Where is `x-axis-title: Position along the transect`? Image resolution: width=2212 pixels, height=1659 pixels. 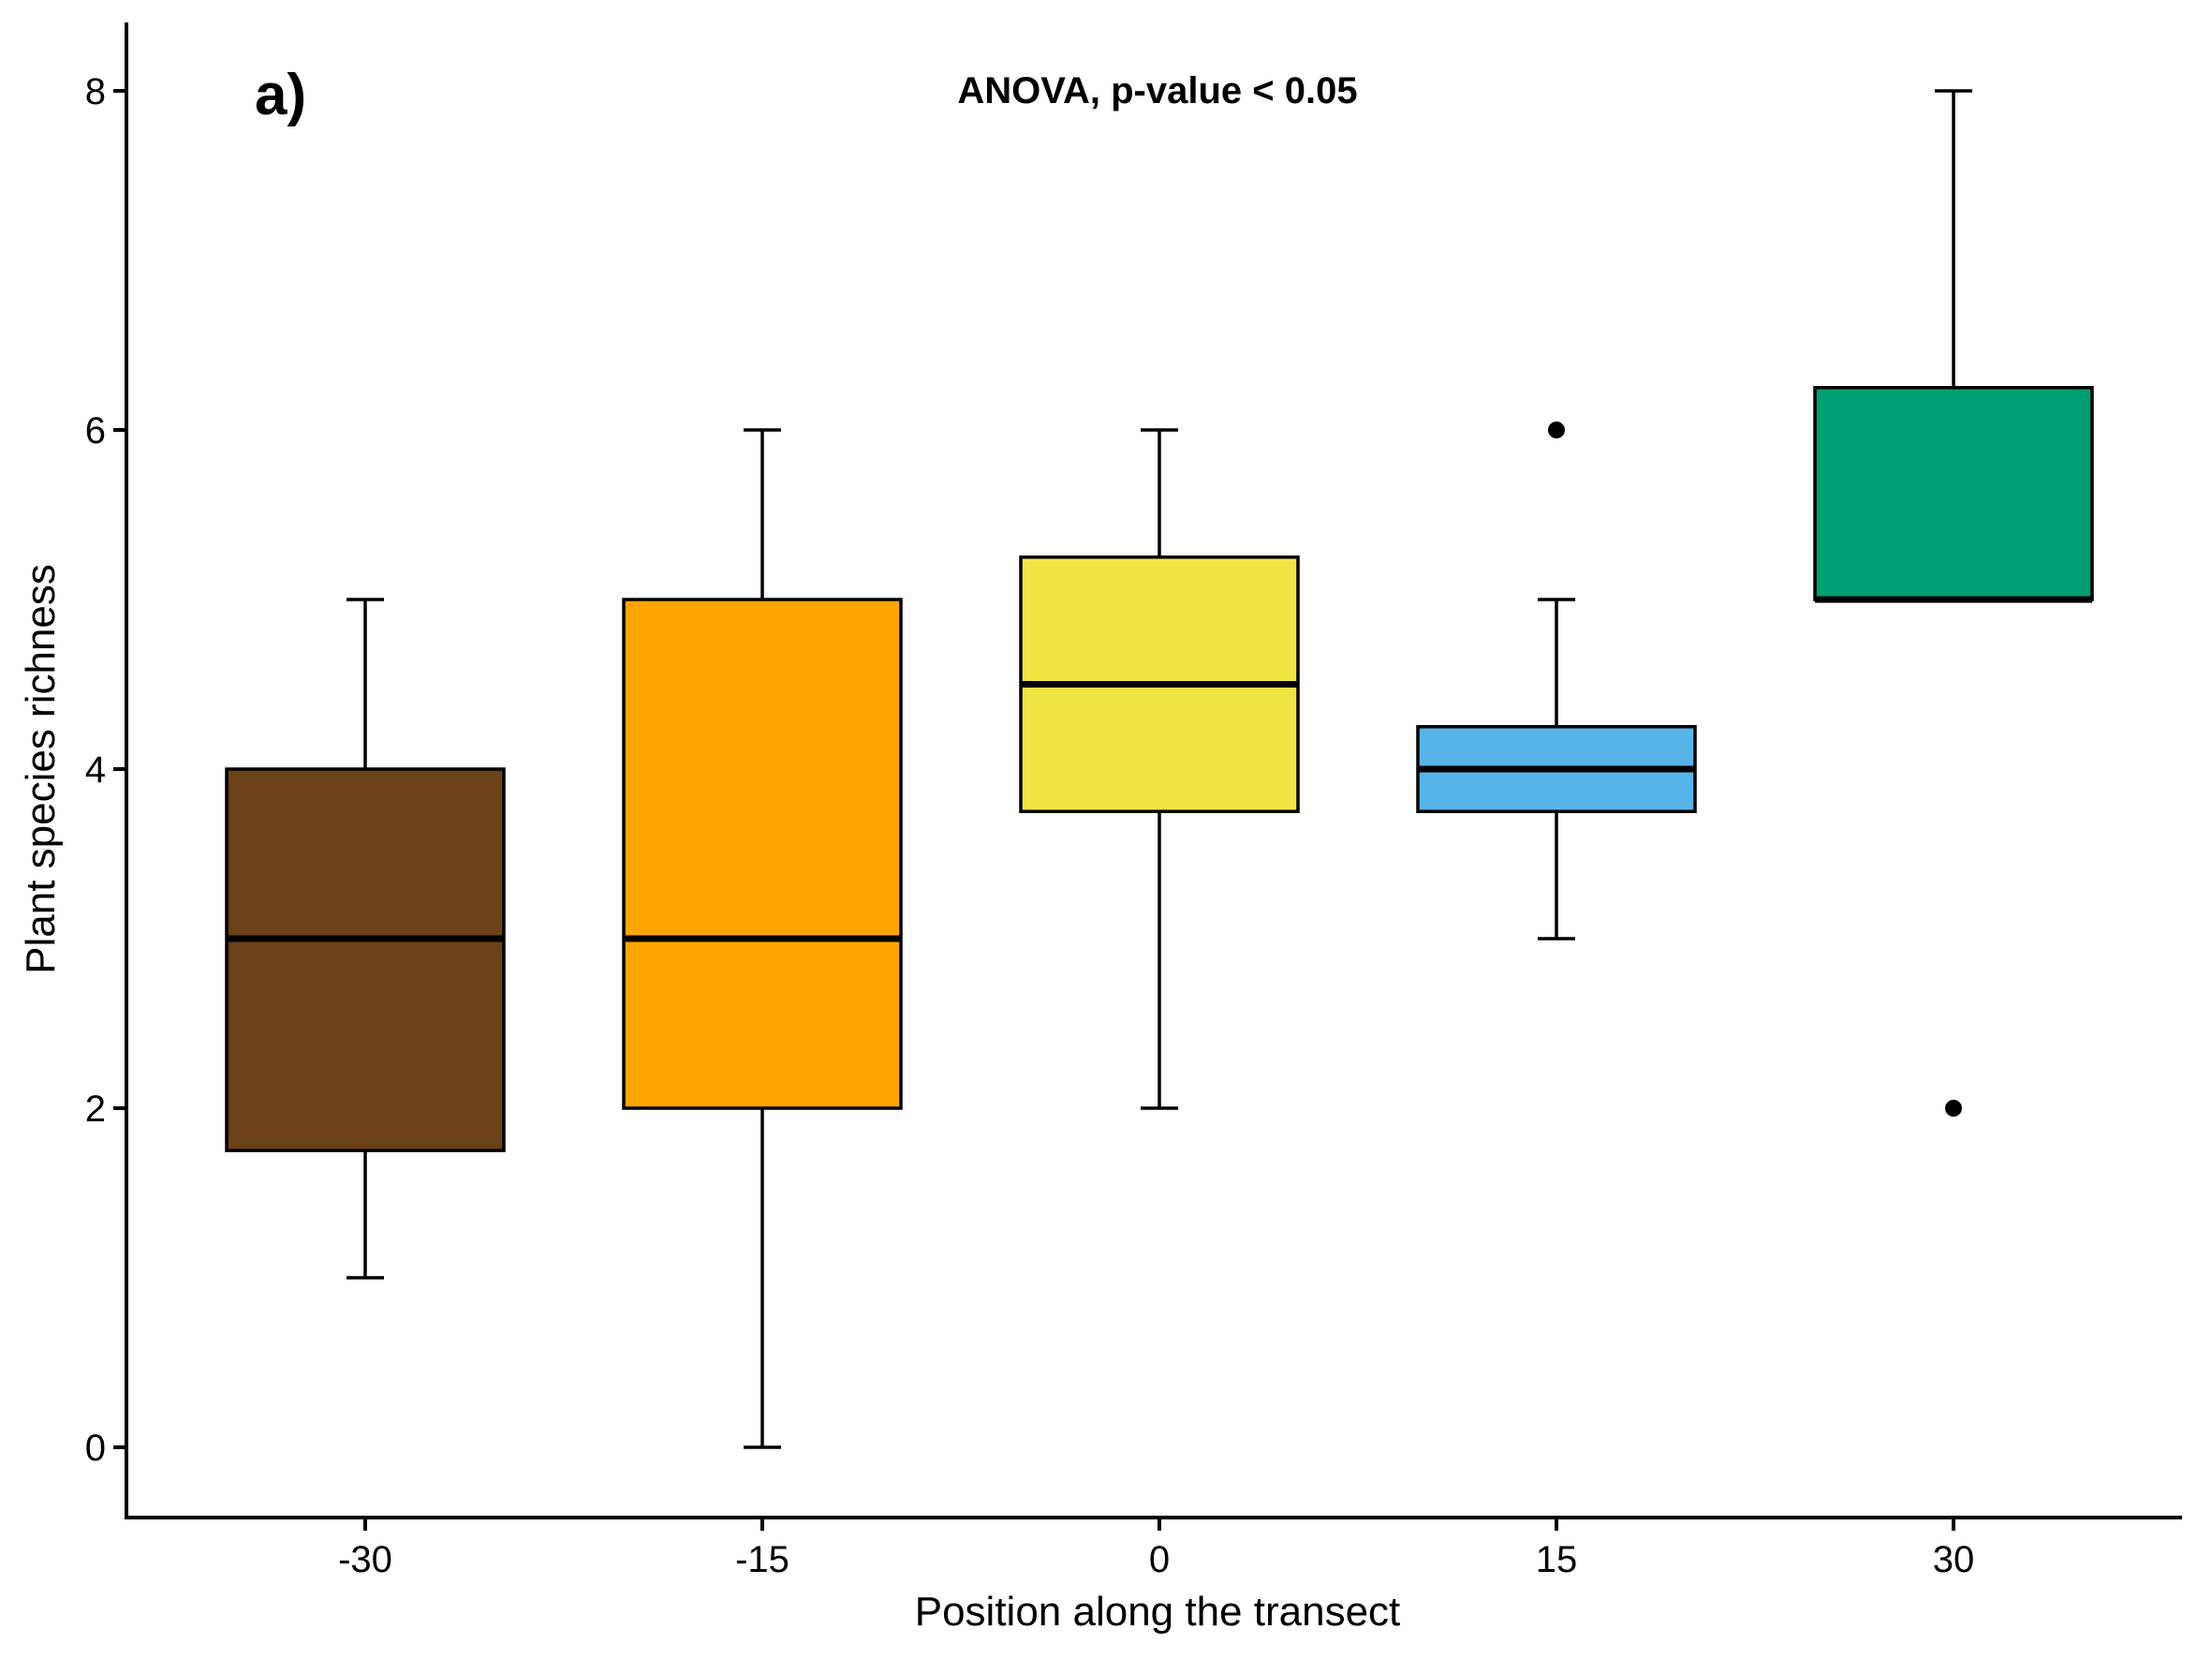 x-axis-title: Position along the transect is located at coordinates (1158, 1612).